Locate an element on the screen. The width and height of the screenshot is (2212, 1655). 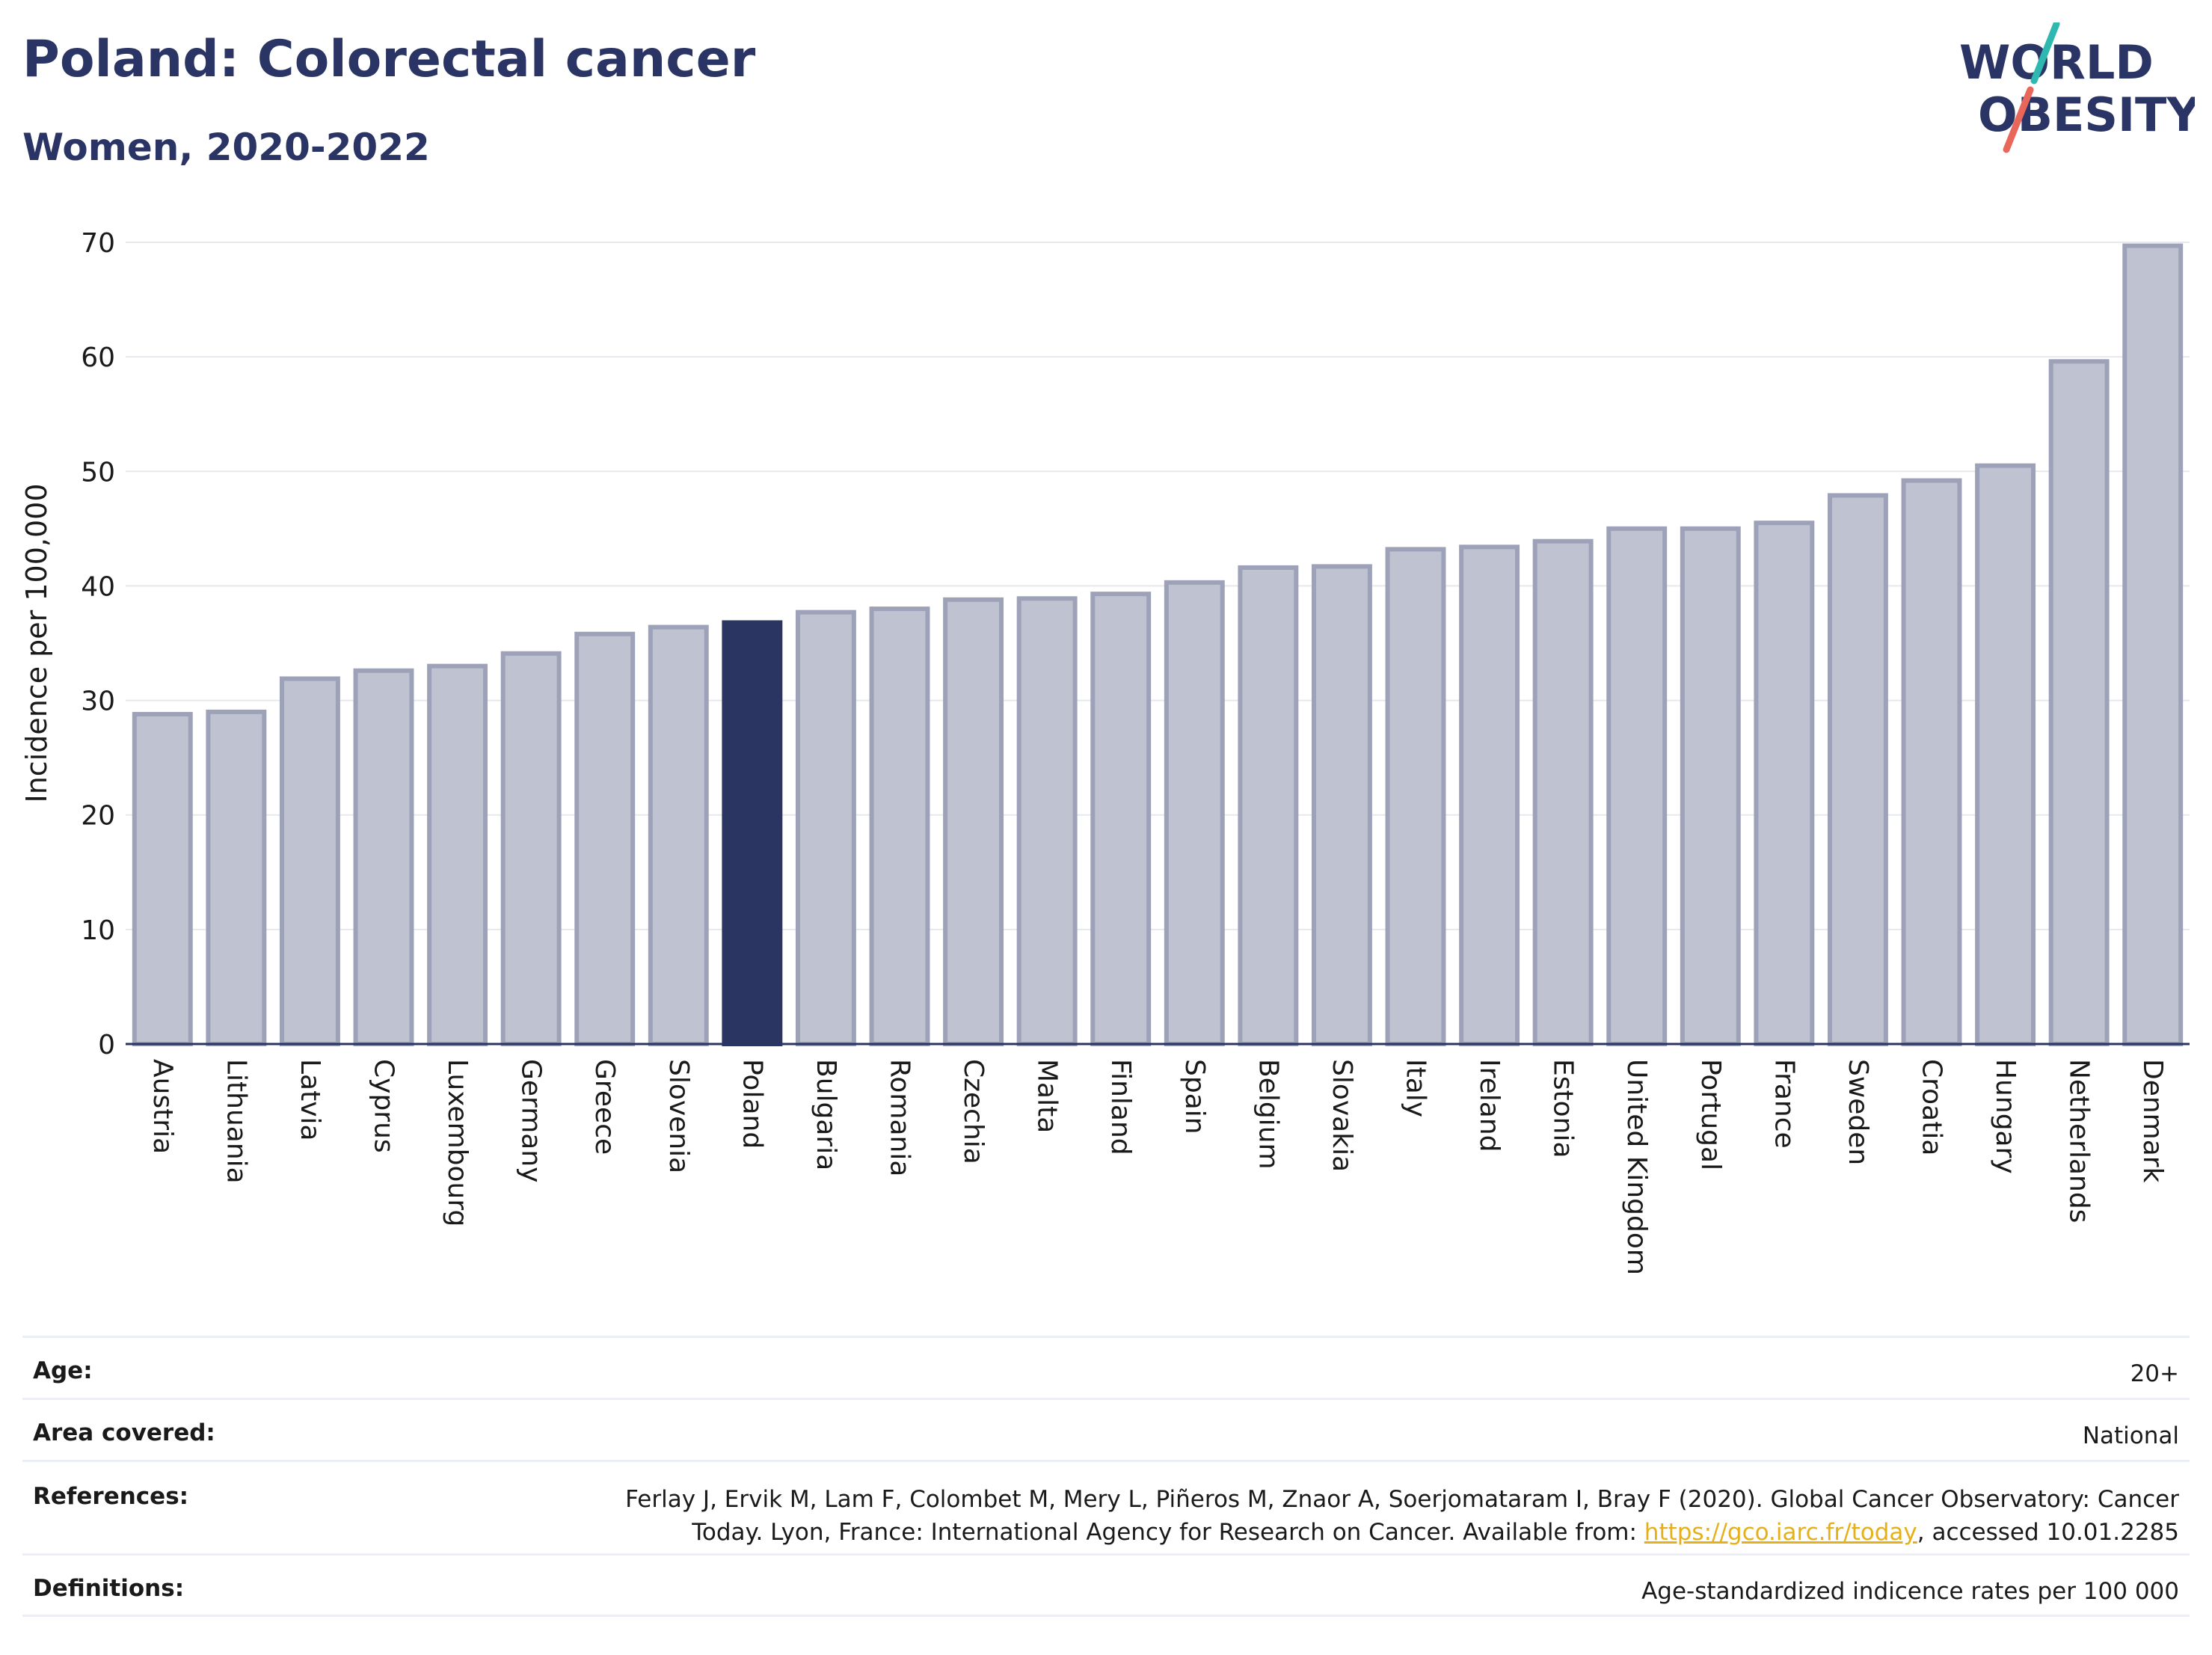
world-obesity-logo: WORLD OBESITY is located at coordinates (2077, 87).